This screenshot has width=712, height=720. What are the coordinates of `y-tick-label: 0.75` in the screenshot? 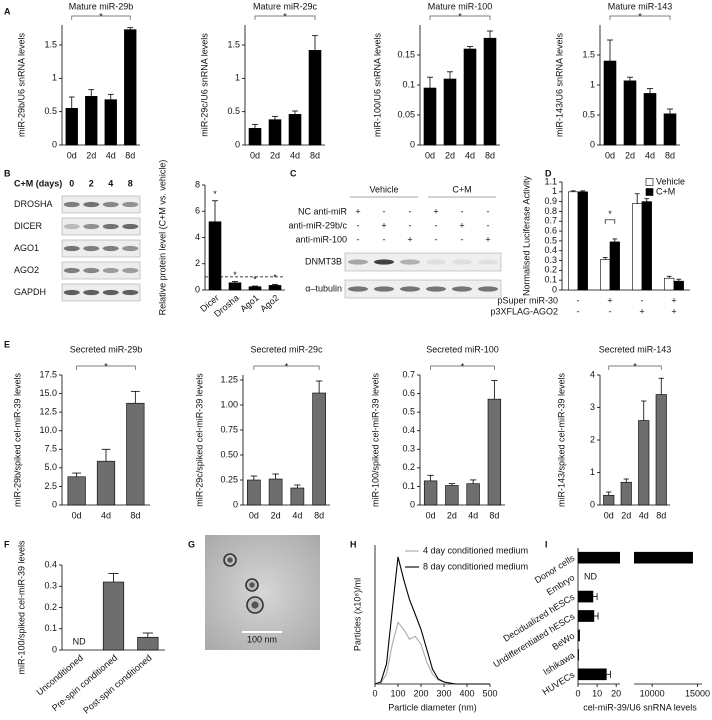 It's located at (229, 429).